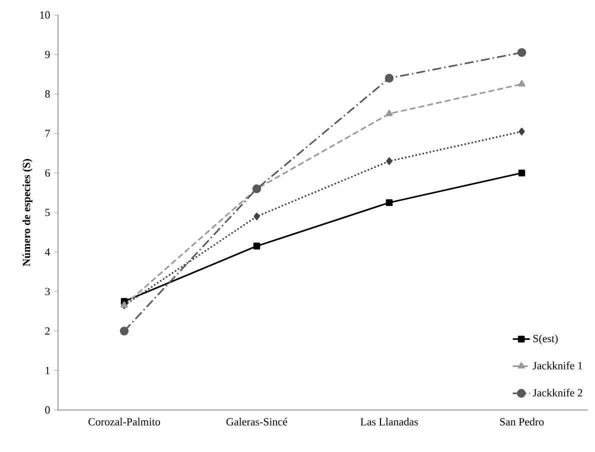 The width and height of the screenshot is (595, 452). What do you see at coordinates (522, 422) in the screenshot?
I see `x-tick-label: San Pedro` at bounding box center [522, 422].